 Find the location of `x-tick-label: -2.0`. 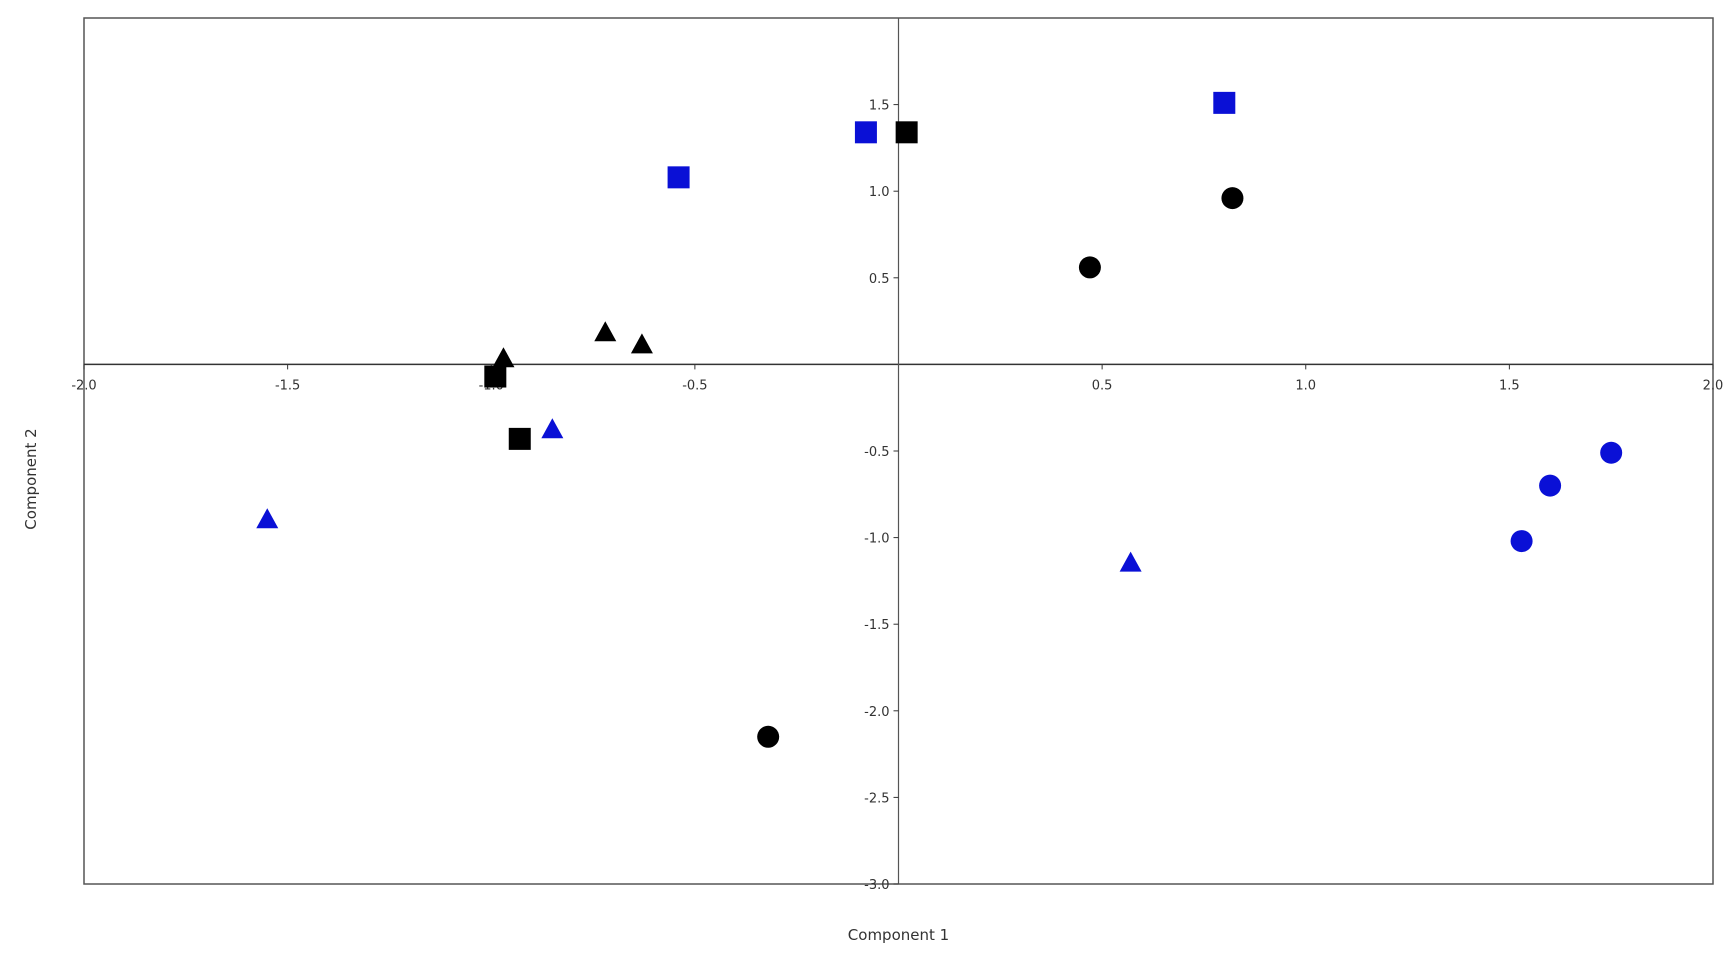

x-tick-label: -2.0 is located at coordinates (83, 385).